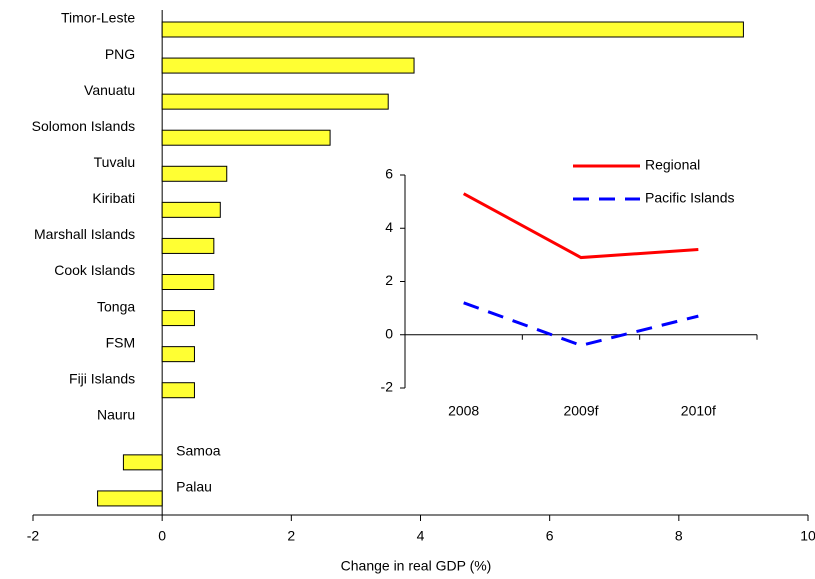 The image size is (815, 579). I want to click on y-tick-label: 4, so click(389, 227).